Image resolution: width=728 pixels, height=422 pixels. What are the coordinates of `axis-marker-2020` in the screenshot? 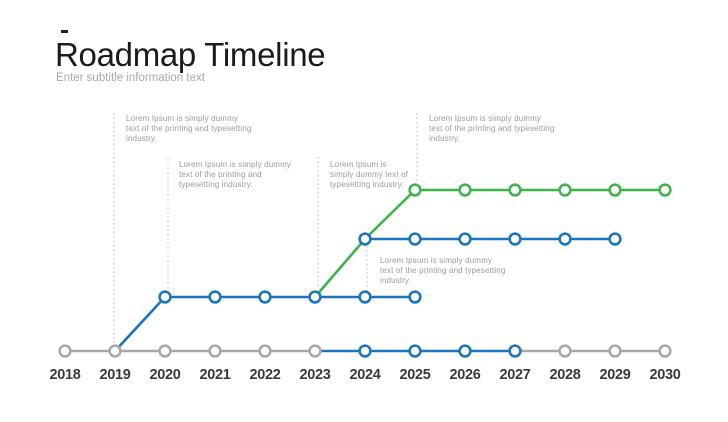 It's located at (165, 351).